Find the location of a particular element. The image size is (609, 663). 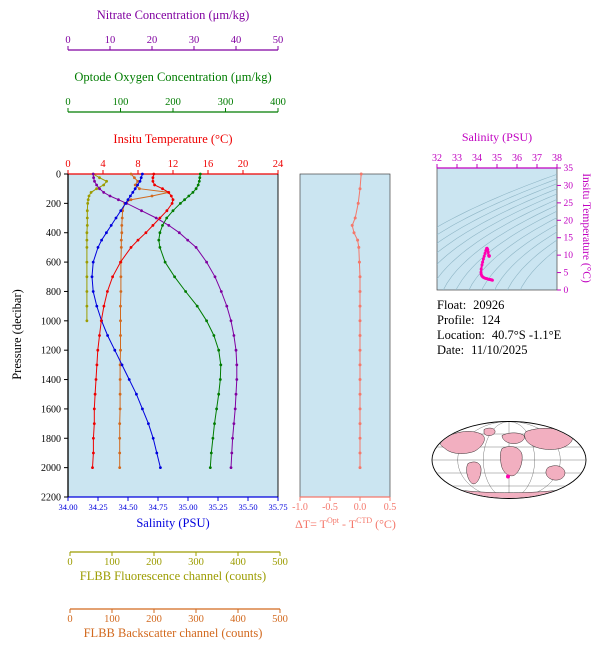

svg-text: 2000 is located at coordinates (51, 468).